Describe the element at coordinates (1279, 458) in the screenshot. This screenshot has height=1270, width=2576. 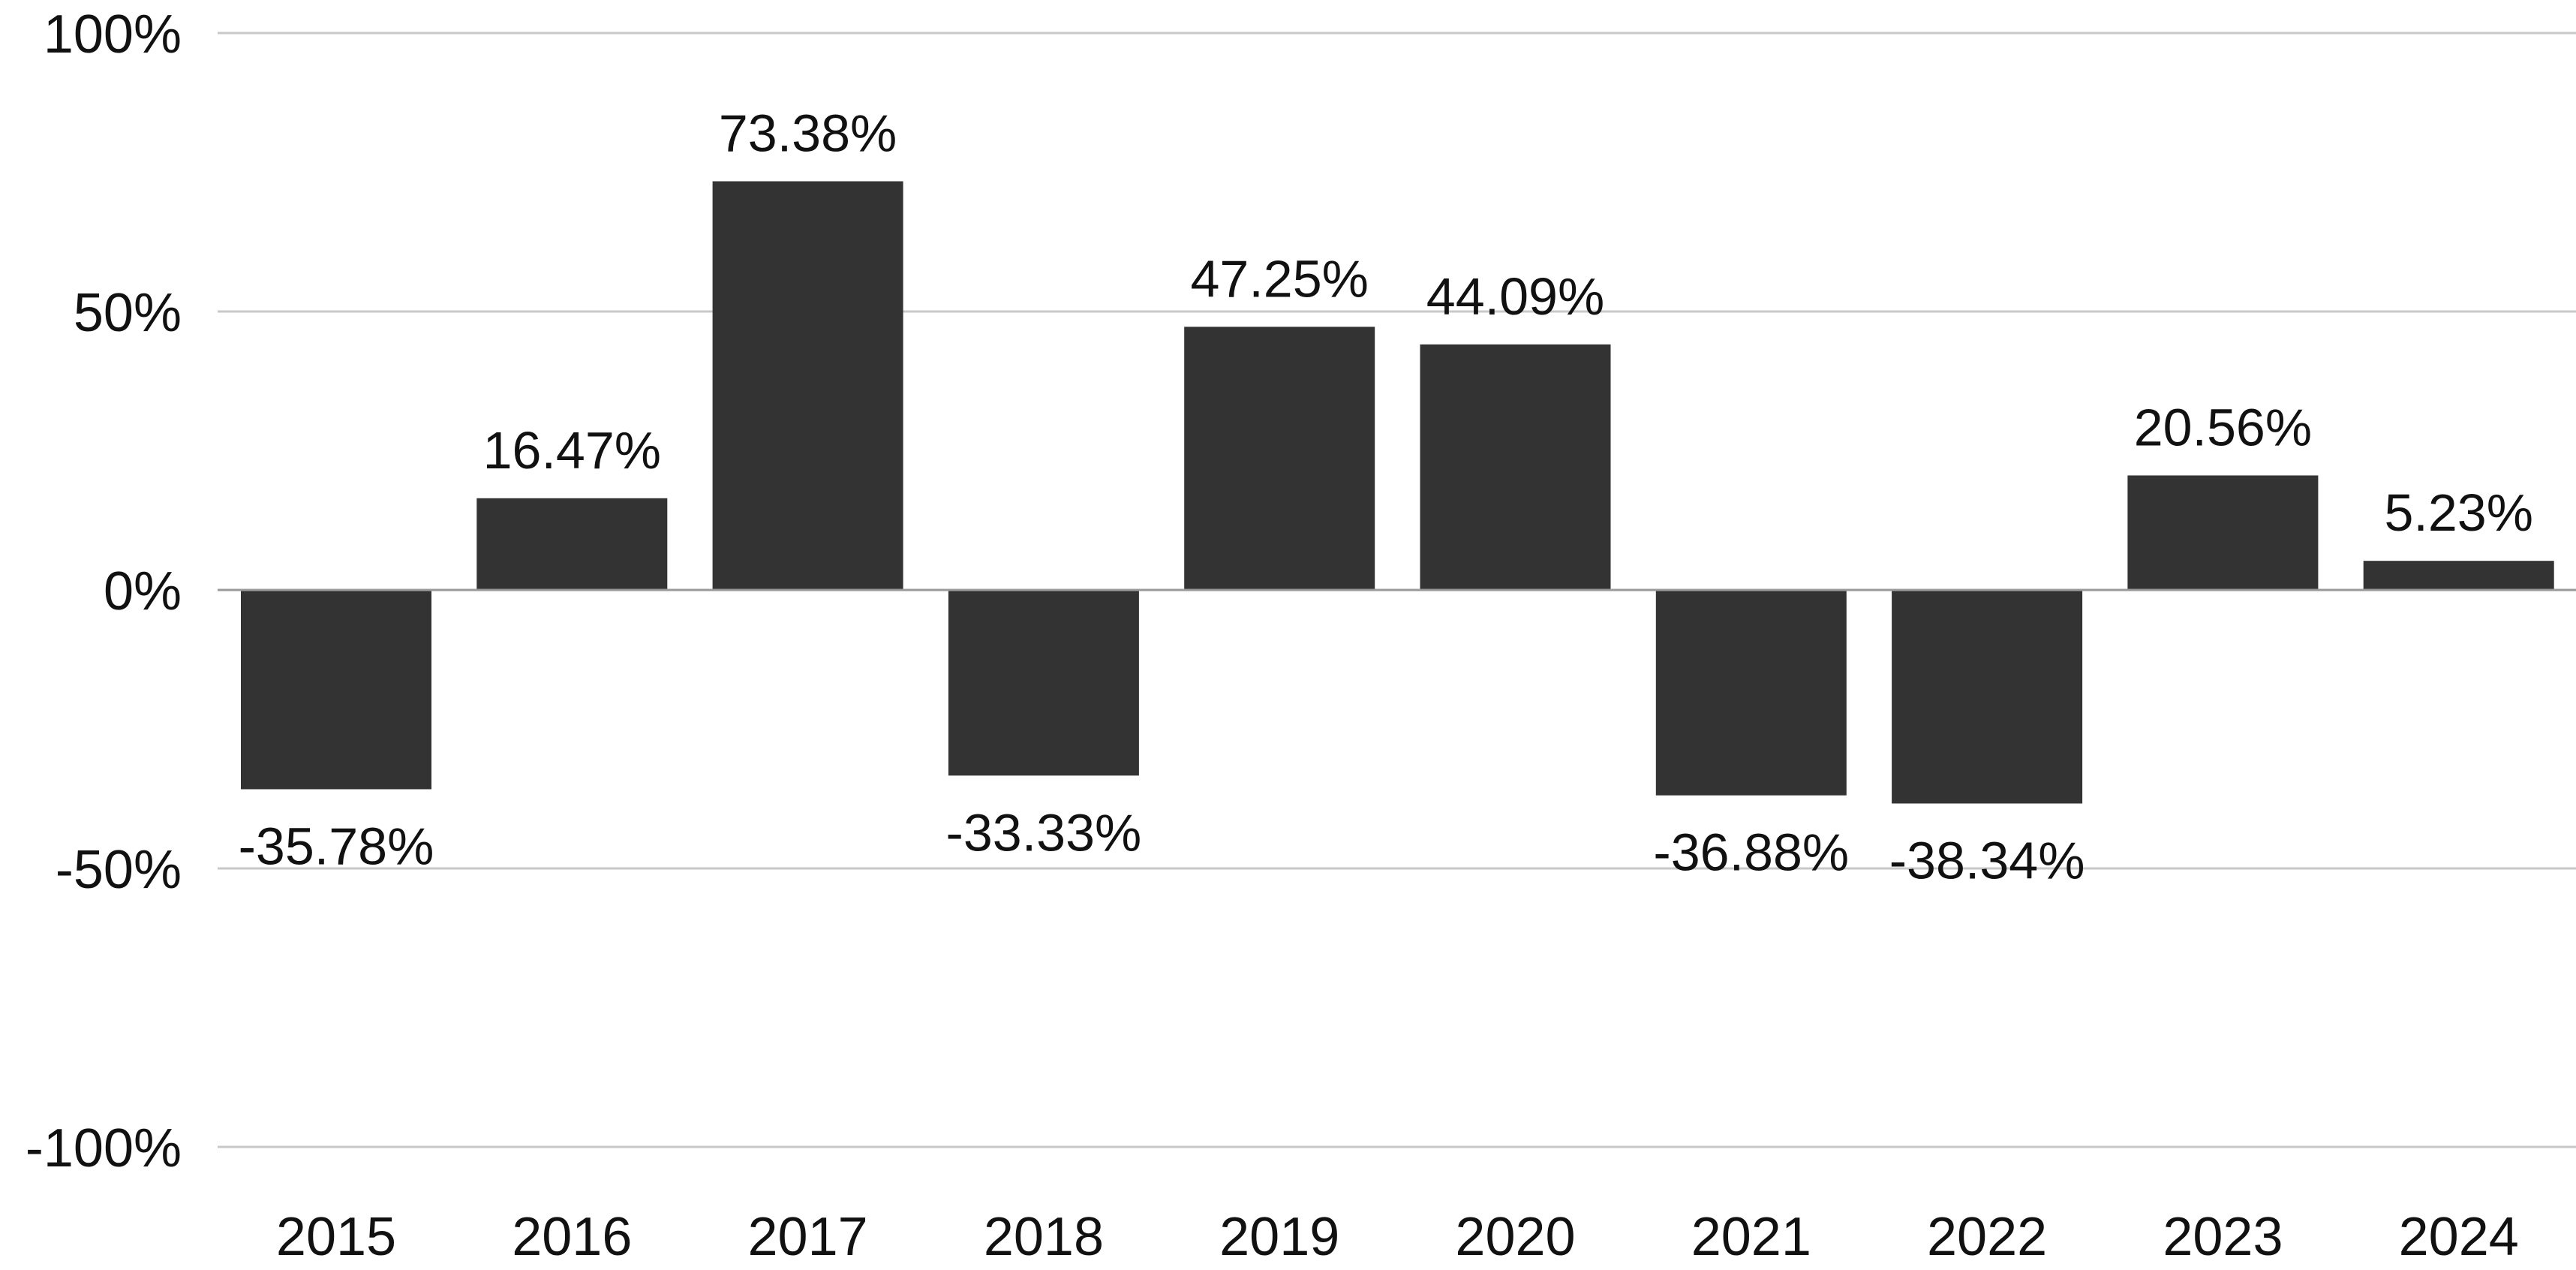
I see `bar-2019` at that location.